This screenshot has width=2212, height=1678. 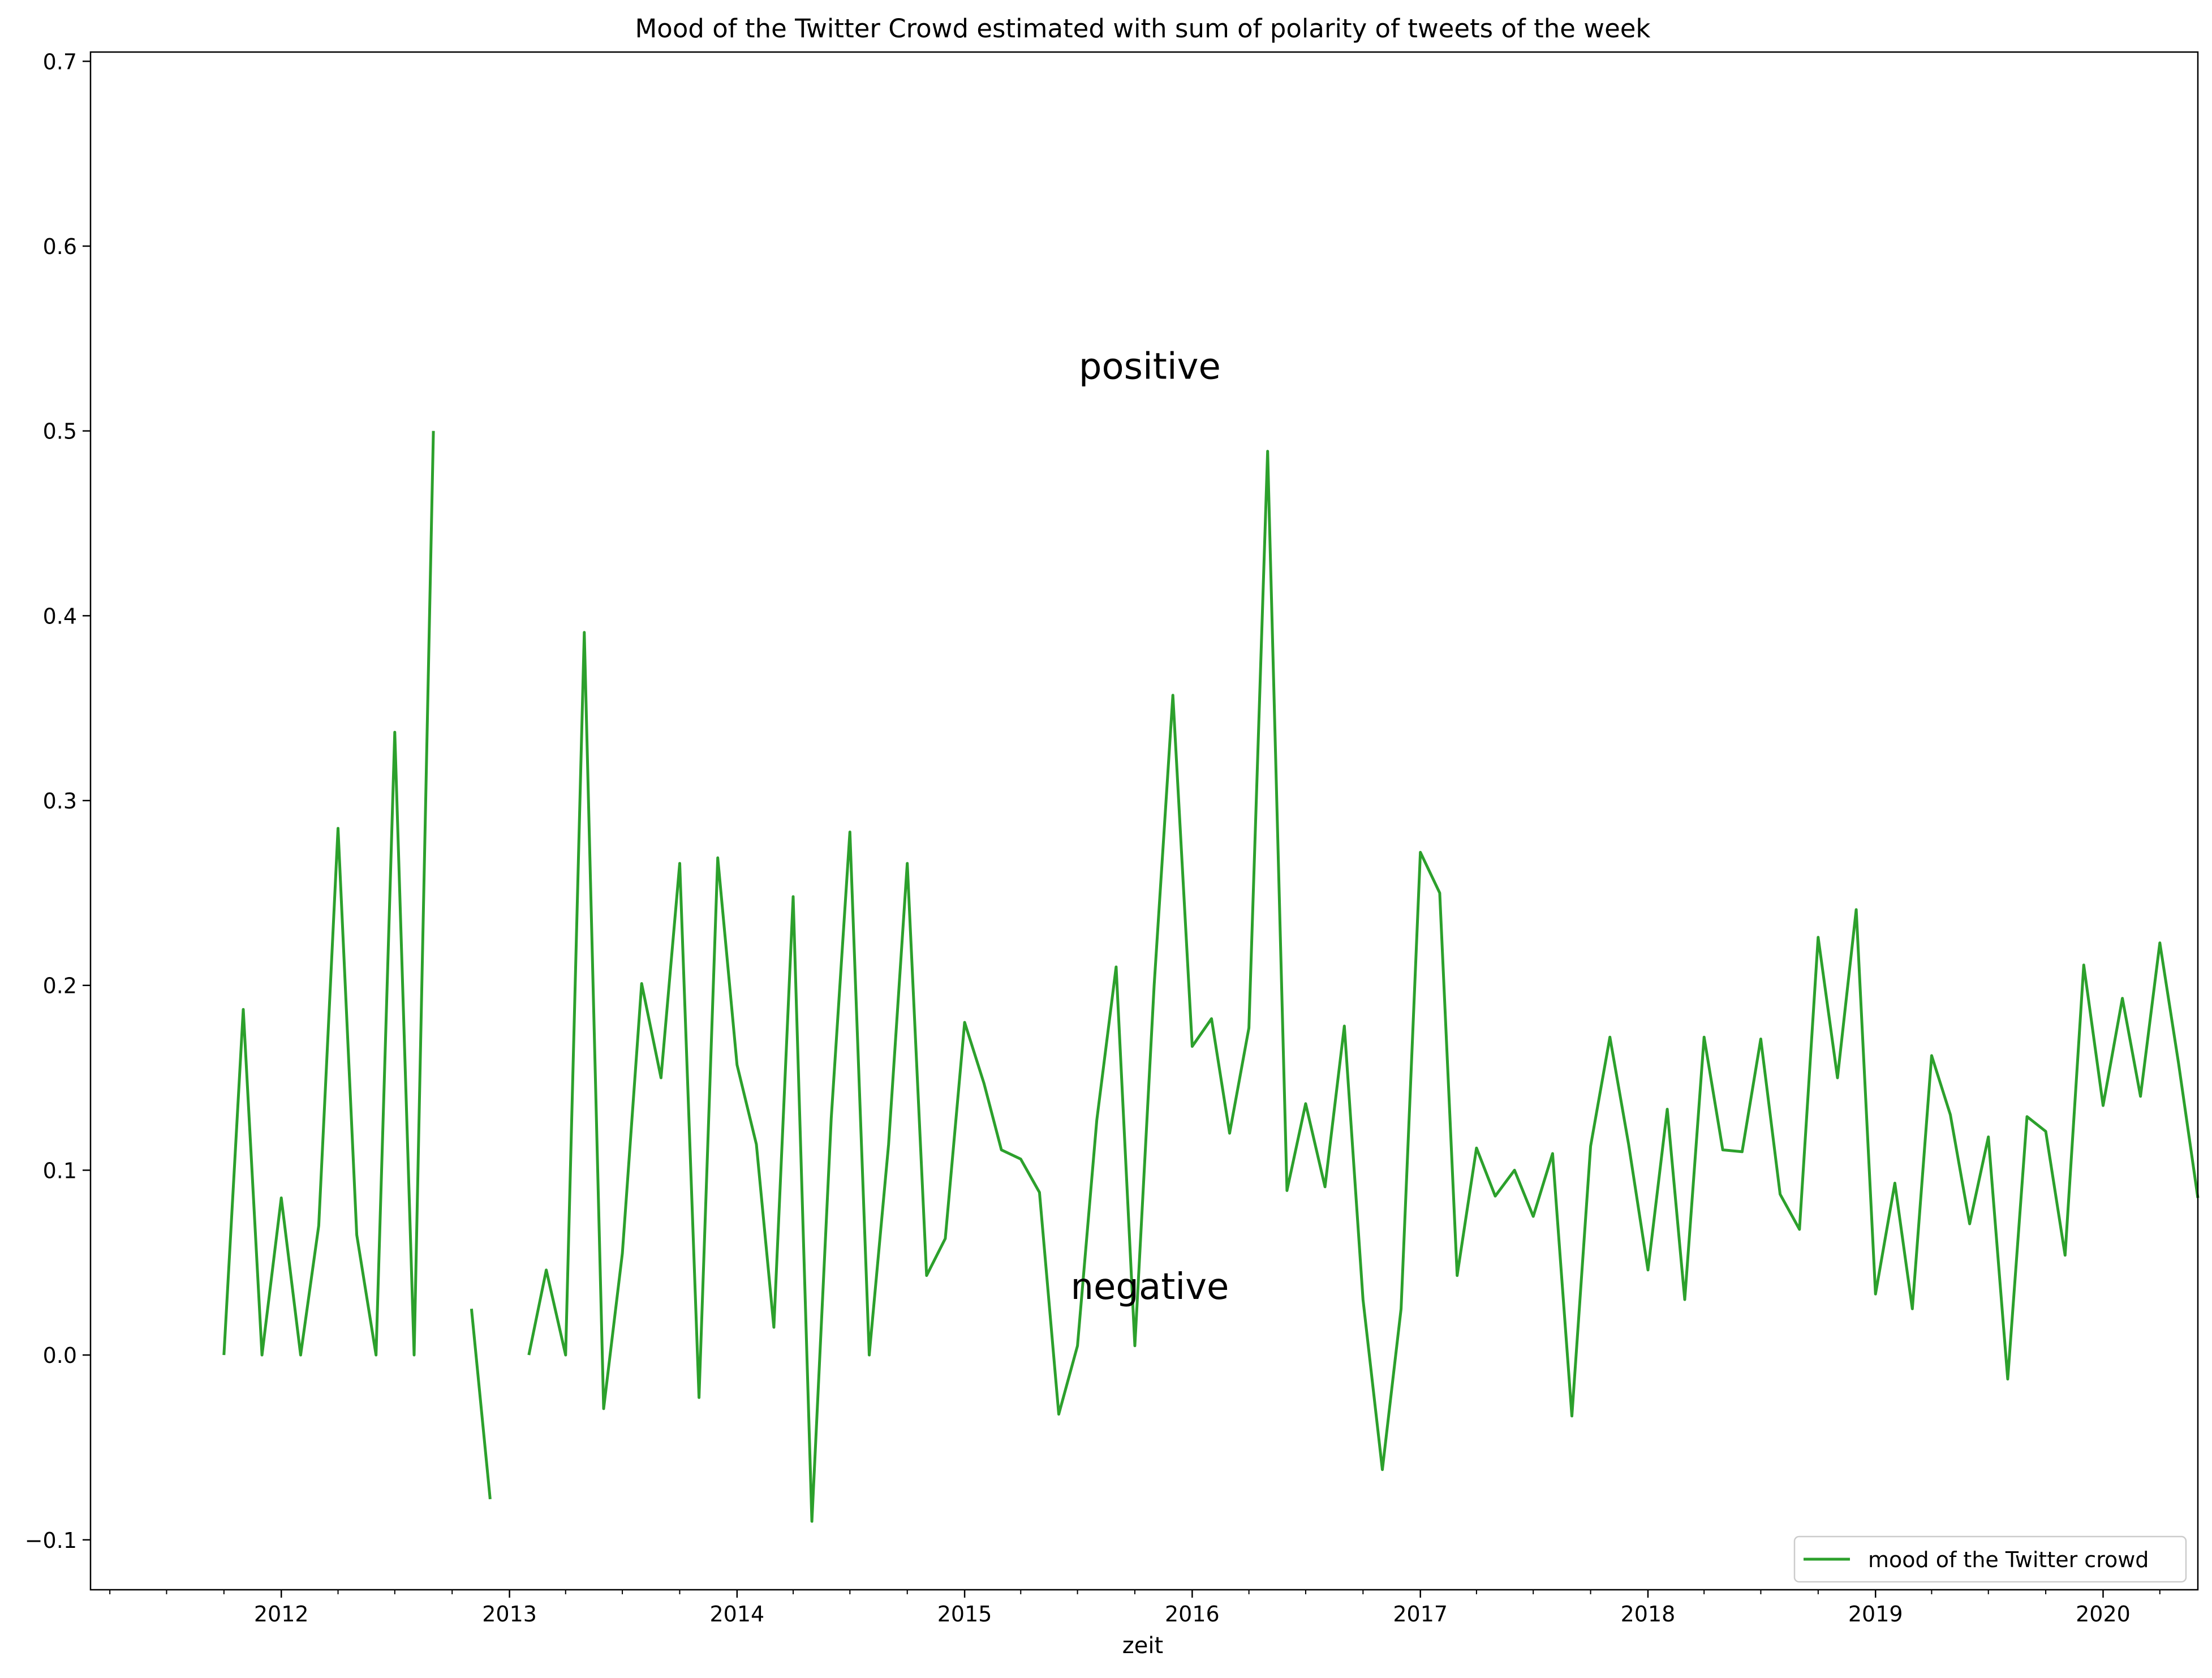 What do you see at coordinates (2103, 1614) in the screenshot?
I see `x-tick-label: 2020` at bounding box center [2103, 1614].